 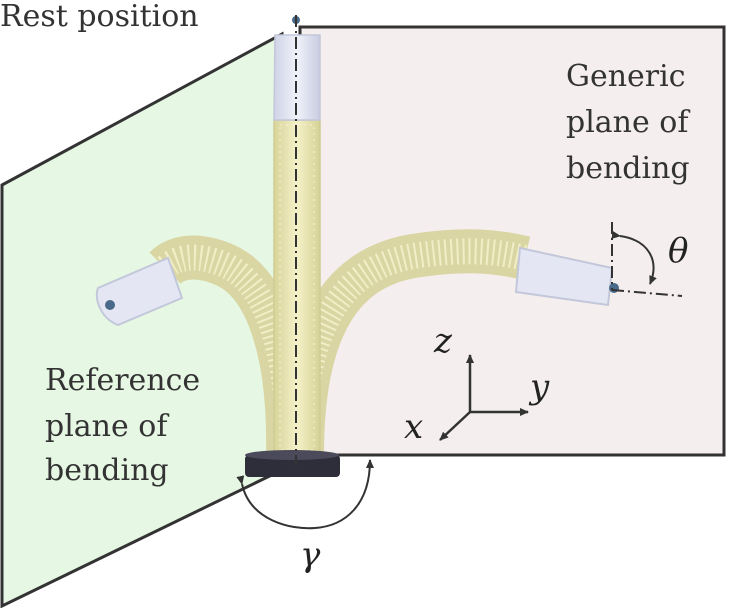 What do you see at coordinates (110, 305) in the screenshot?
I see `tip-nozzle-left` at bounding box center [110, 305].